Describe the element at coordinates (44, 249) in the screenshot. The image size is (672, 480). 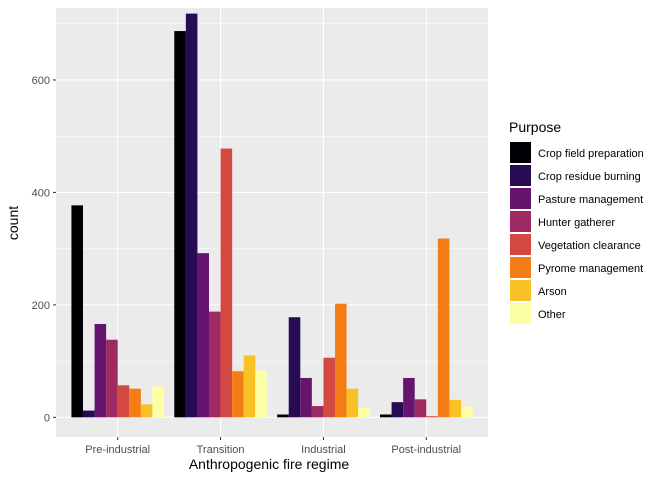
I see `y-axis: 0 200 400 600` at that location.